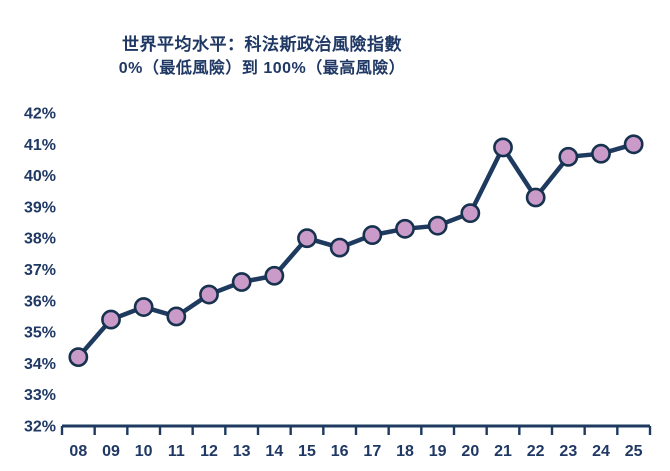 The height and width of the screenshot is (471, 670). Describe the element at coordinates (405, 451) in the screenshot. I see `x-axis-tick-label: 18` at that location.